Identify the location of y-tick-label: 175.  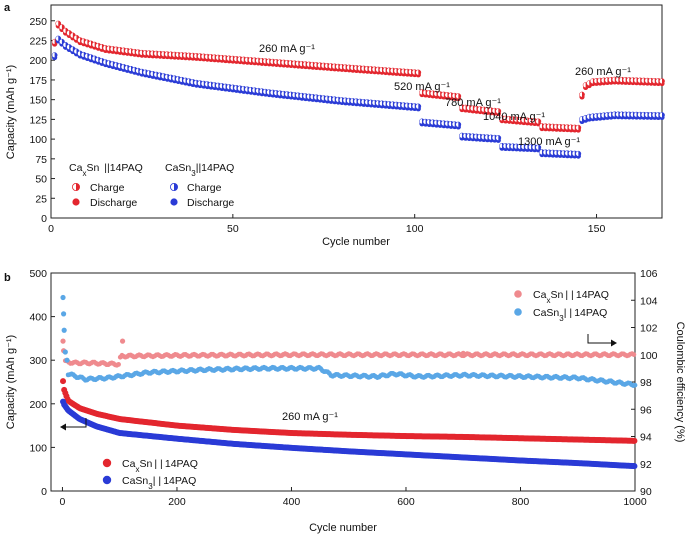
(38, 81).